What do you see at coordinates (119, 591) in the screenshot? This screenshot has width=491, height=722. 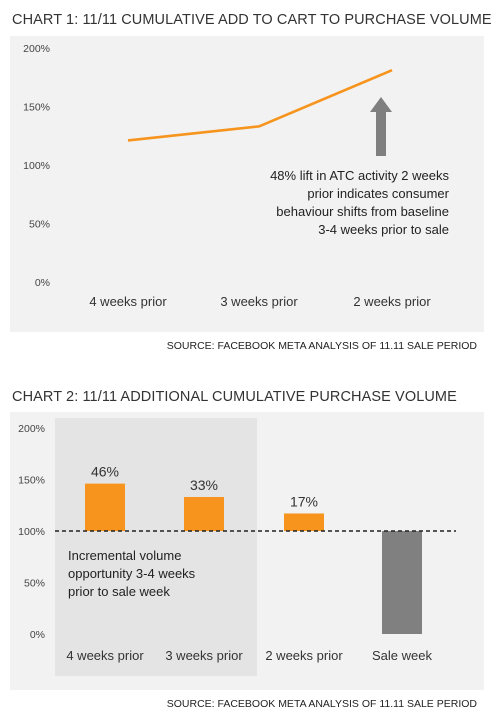 I see `annotation-line: prior to sale week` at bounding box center [119, 591].